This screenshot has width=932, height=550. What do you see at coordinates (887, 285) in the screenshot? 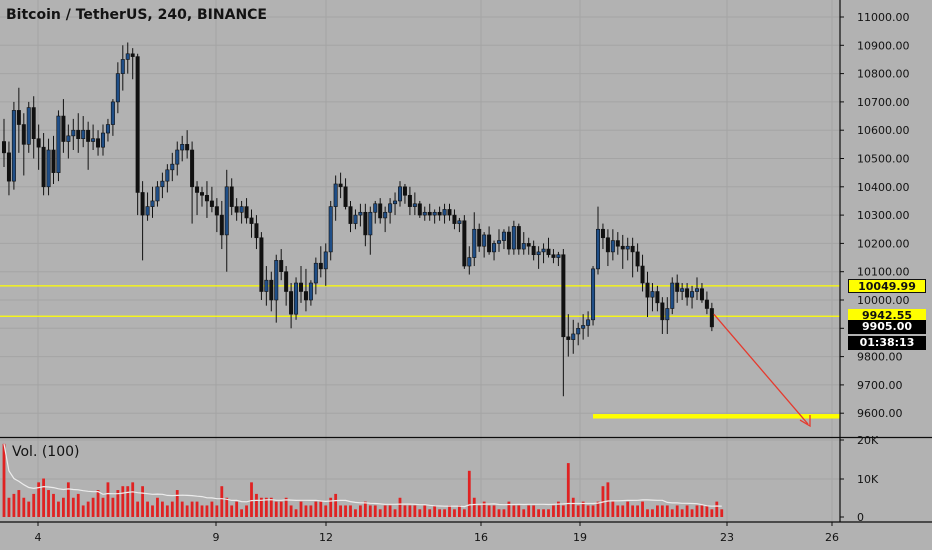
I see `resistance-price-label: 10049.99` at bounding box center [887, 285].